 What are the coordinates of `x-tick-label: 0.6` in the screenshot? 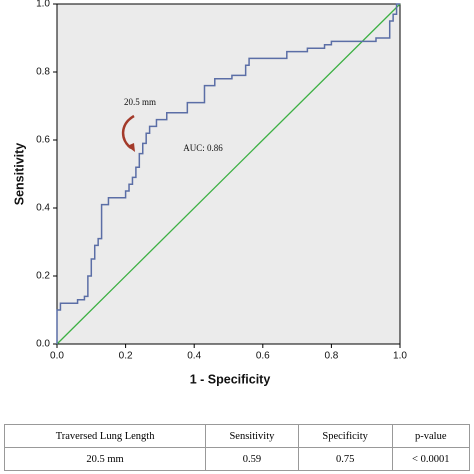 It's located at (263, 356).